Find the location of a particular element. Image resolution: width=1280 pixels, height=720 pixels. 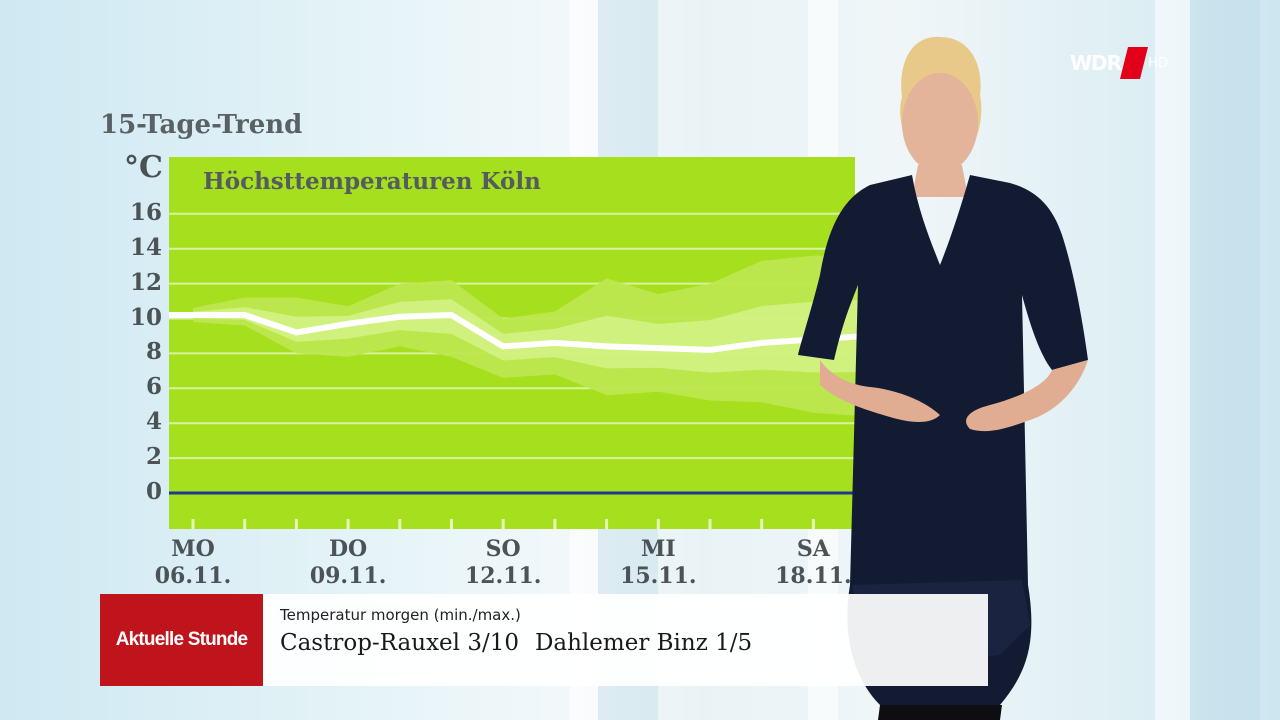

y-tick-label: 16 is located at coordinates (145, 212).